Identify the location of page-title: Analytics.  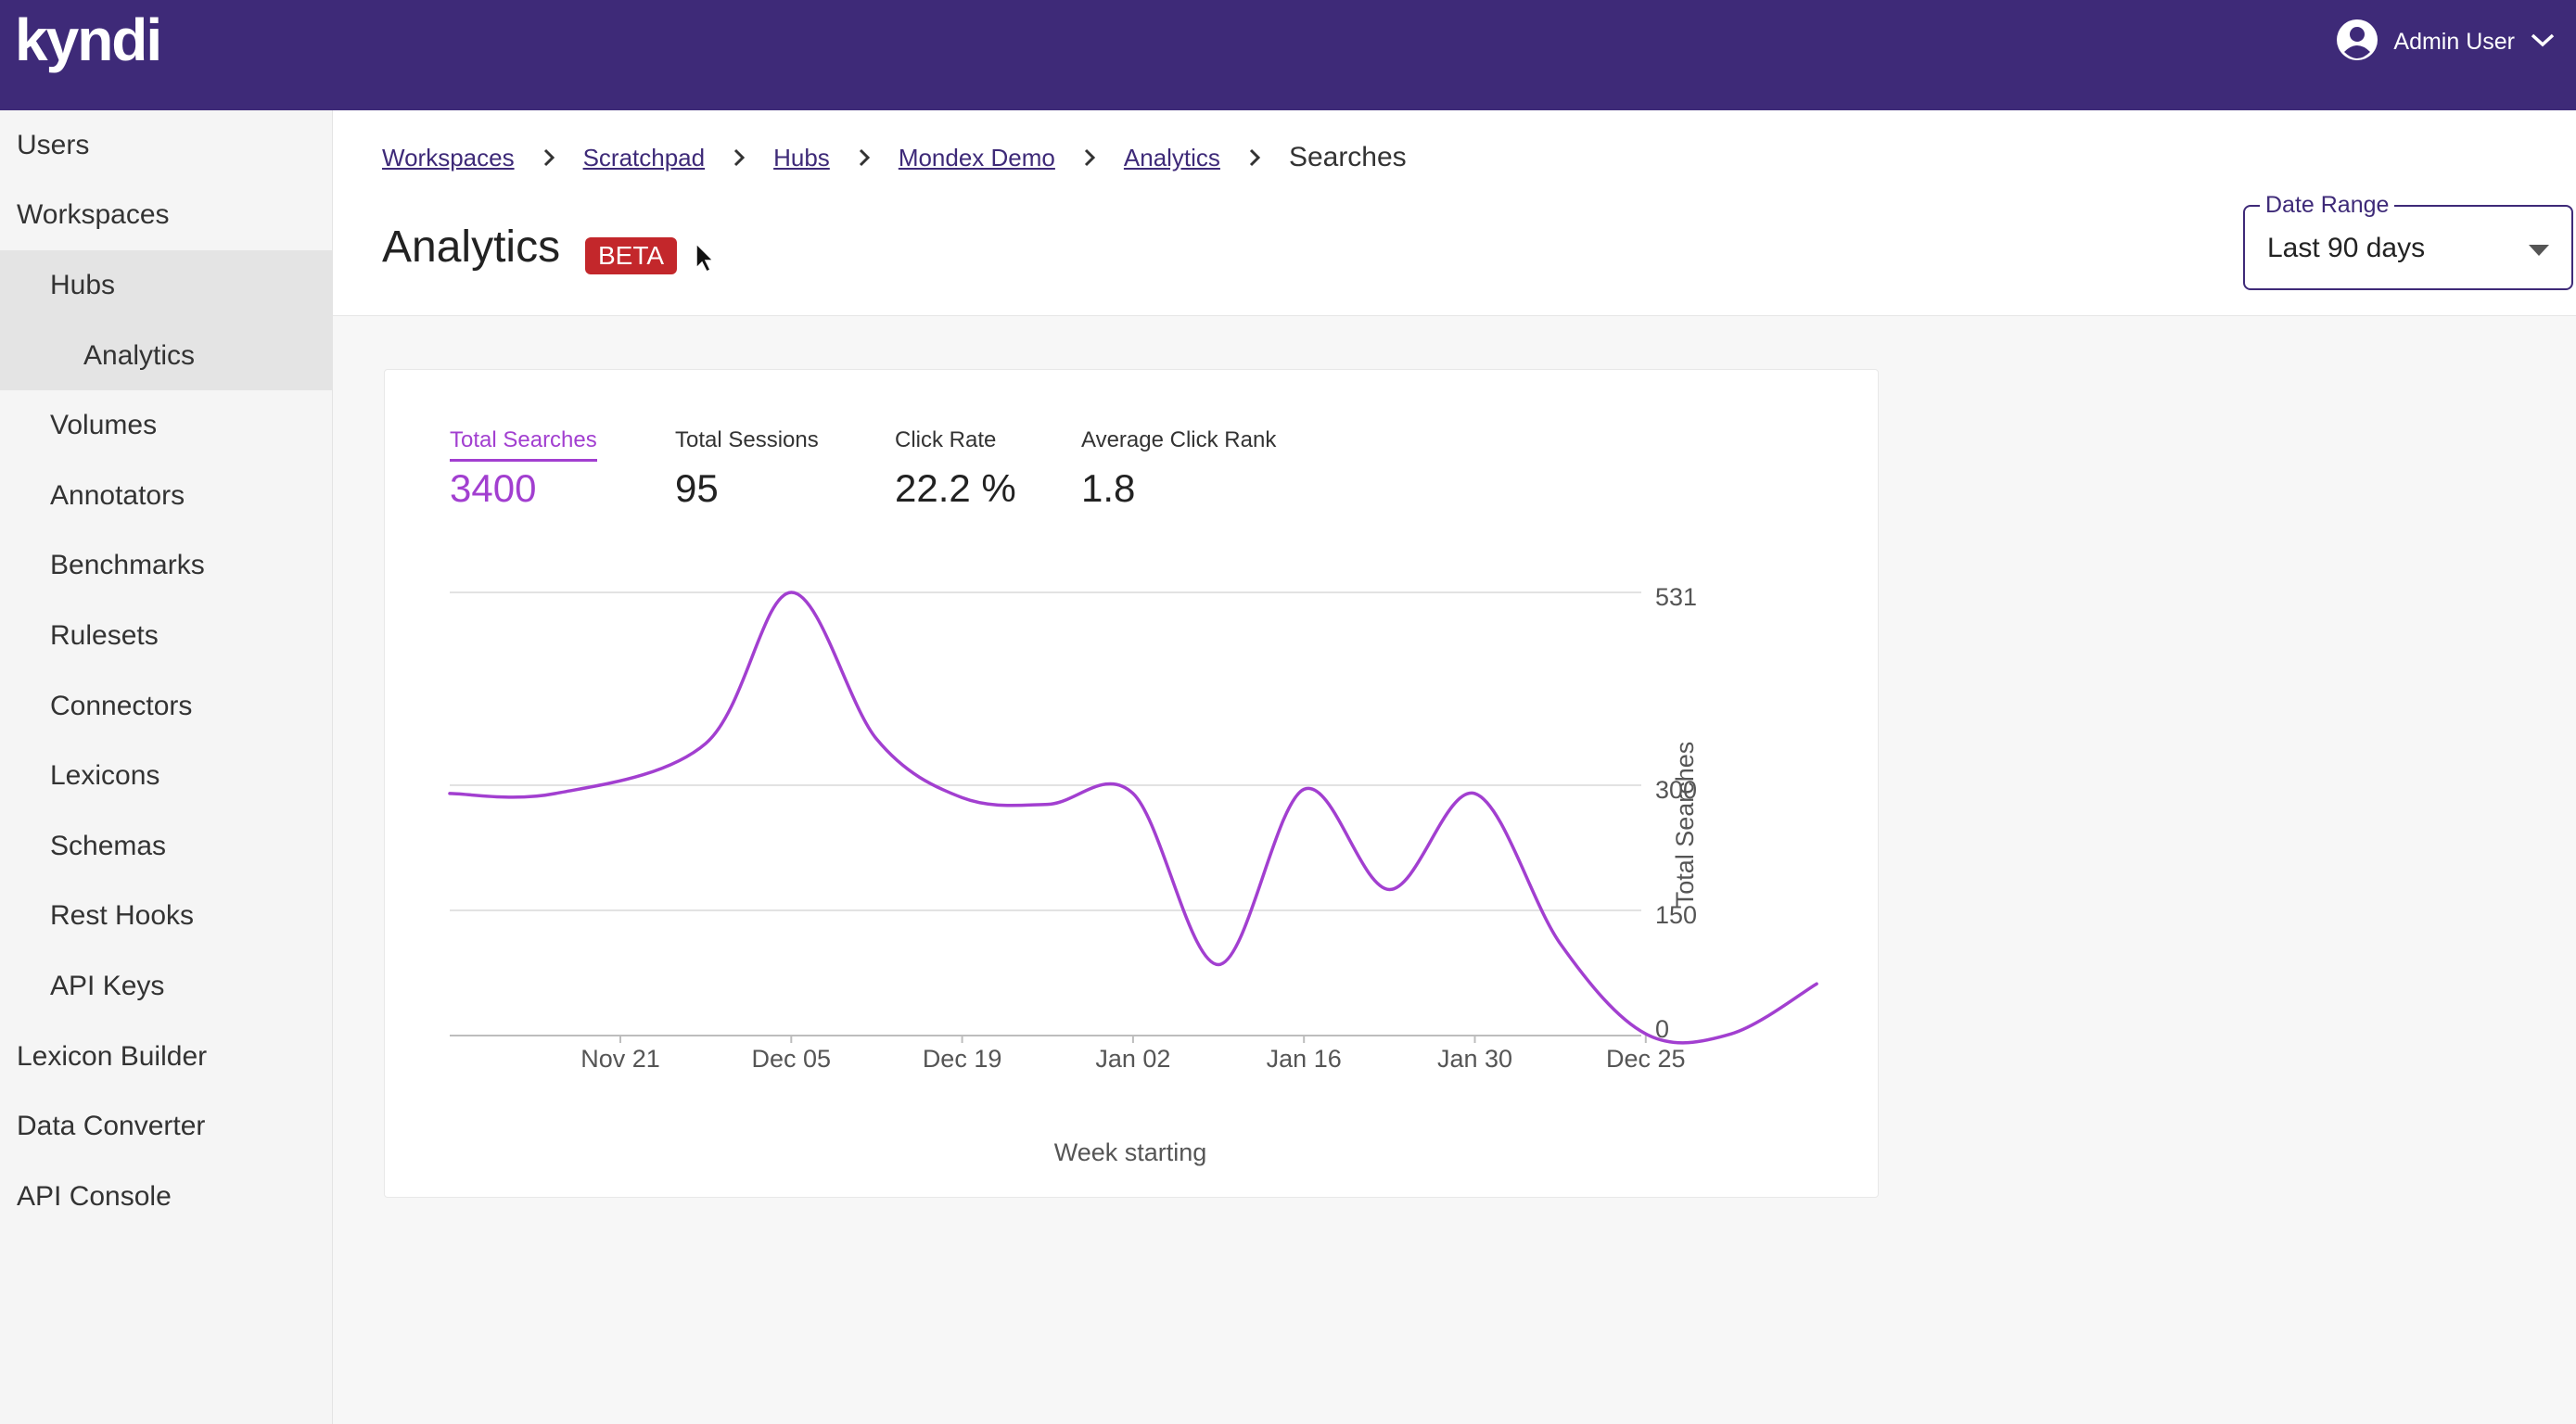
(472, 247).